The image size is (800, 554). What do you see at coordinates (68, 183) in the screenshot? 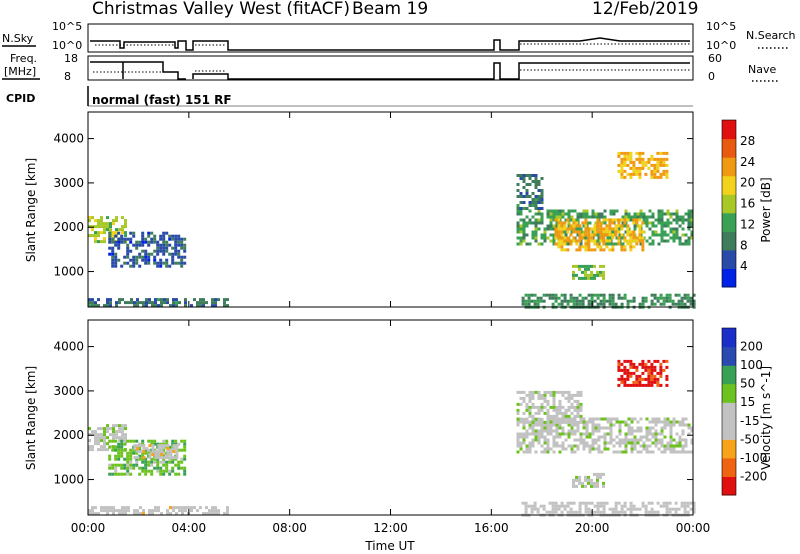
I see `power-ytick-label: 3000` at bounding box center [68, 183].